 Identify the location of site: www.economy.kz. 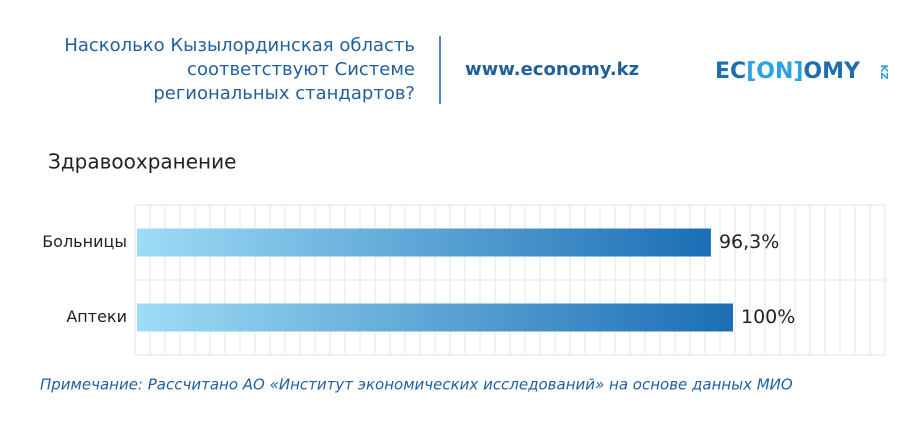
(552, 69).